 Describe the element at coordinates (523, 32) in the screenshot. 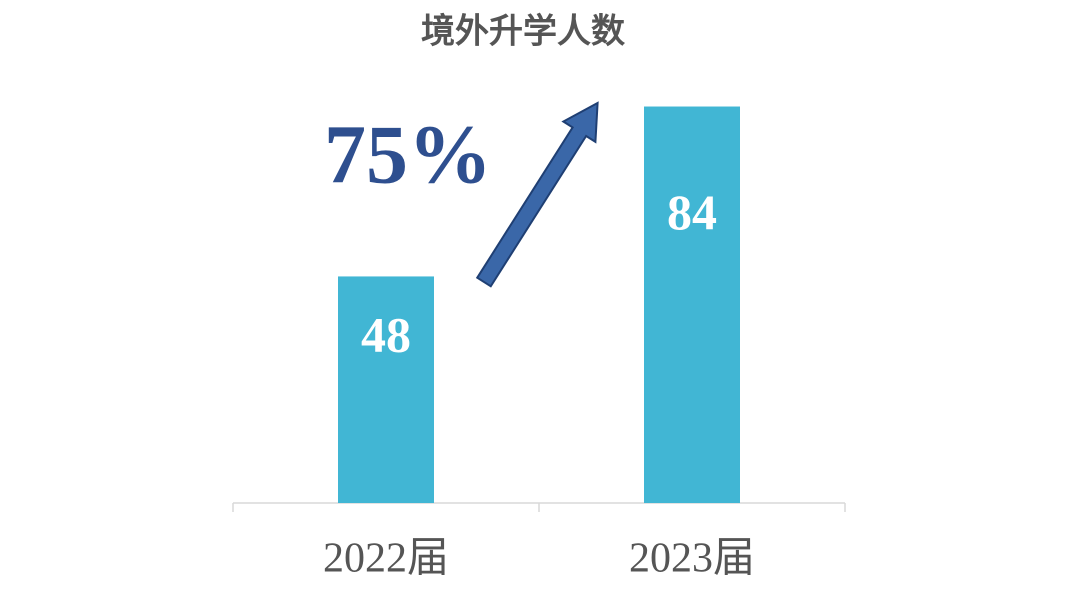

I see `chart-title: 境外升学人数` at that location.